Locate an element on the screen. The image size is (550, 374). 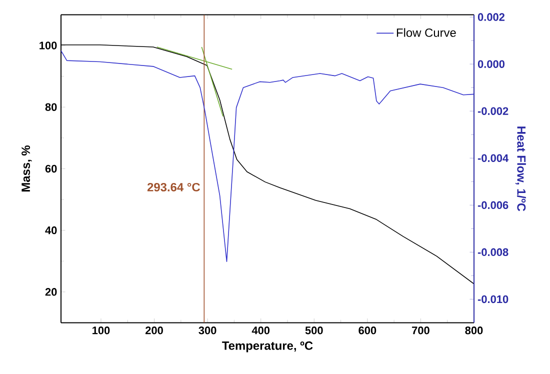
y2-axis-title: Heat Flow, 1/ºC is located at coordinates (520, 169).